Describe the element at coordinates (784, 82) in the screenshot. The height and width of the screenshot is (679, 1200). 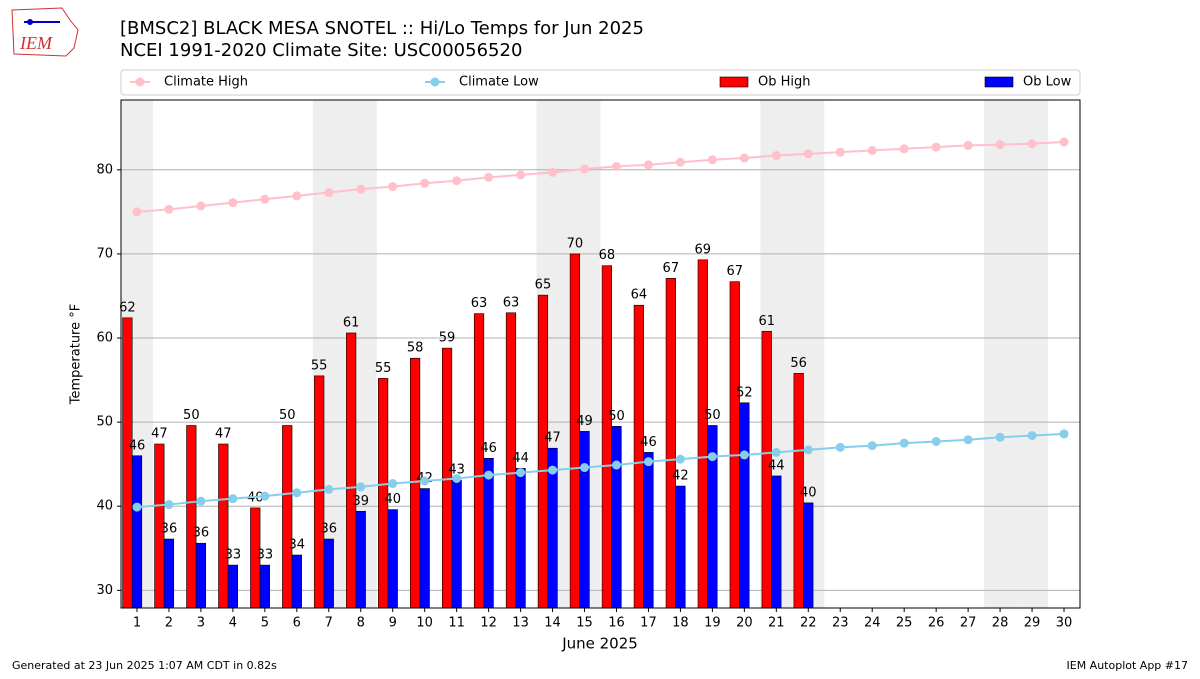
I see `legend-label: Ob High` at that location.